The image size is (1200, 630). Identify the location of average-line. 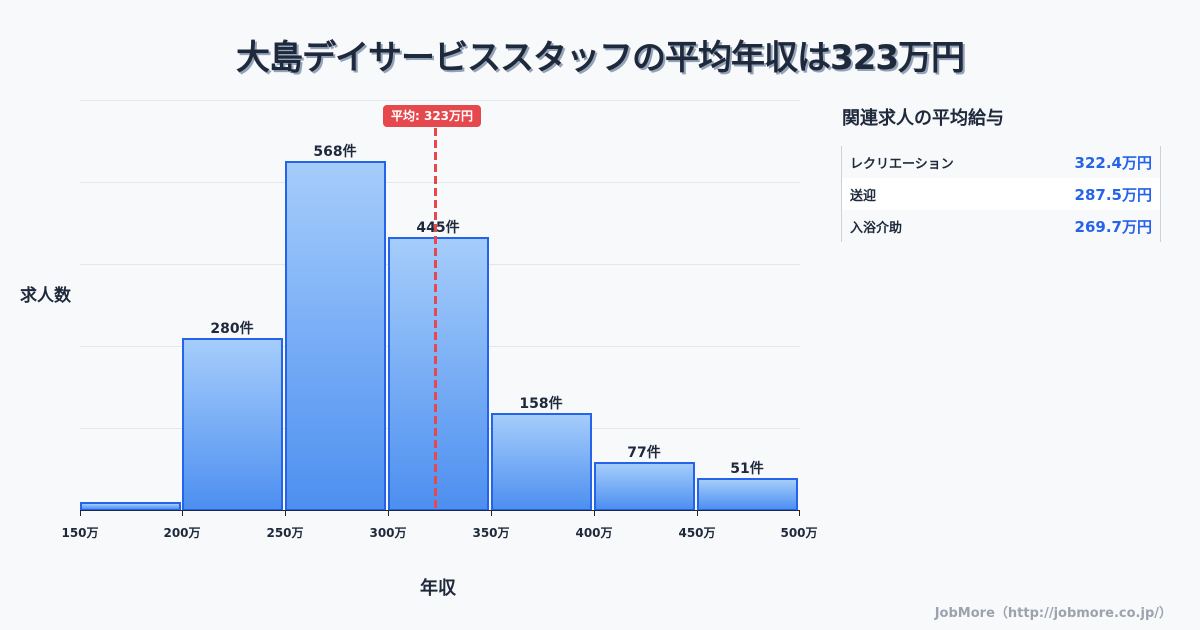
(435, 319).